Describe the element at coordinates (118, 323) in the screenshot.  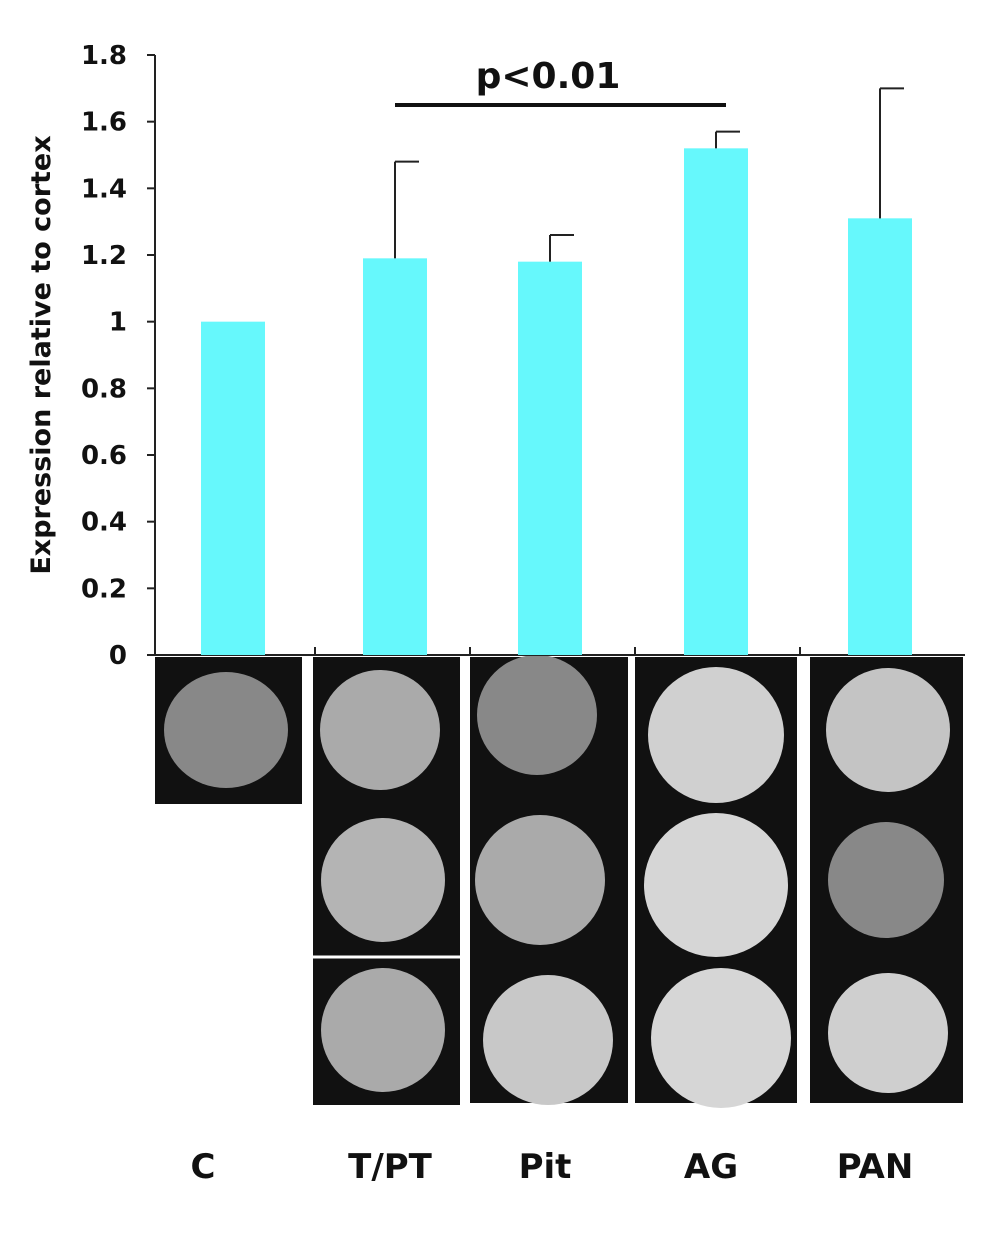
I see `y-tick-label: 1` at that location.